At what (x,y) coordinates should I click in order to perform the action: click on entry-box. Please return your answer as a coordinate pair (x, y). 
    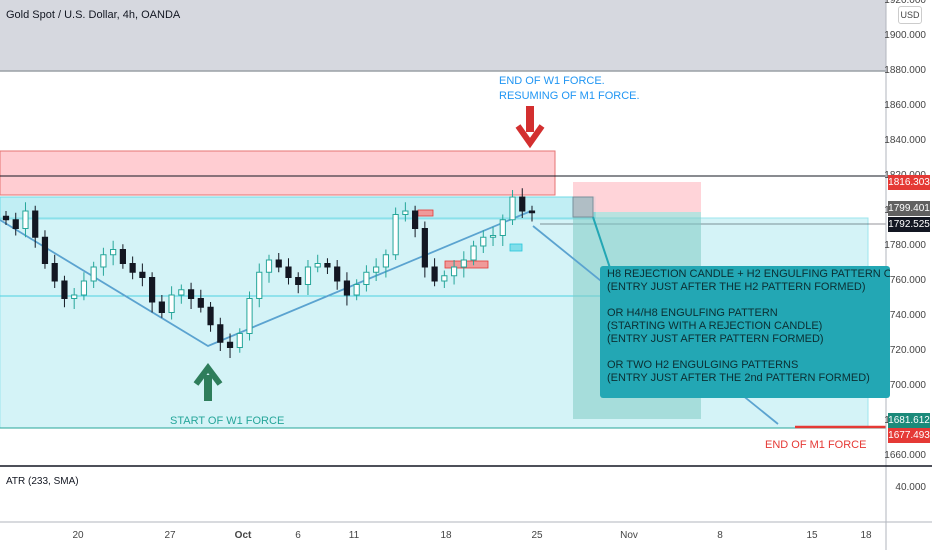
    Looking at the image, I should click on (583, 207).